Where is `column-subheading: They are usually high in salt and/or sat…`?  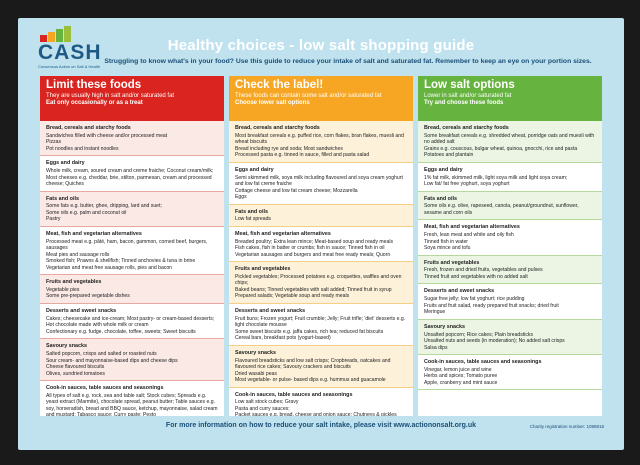 column-subheading: They are usually high in salt and/or sat… is located at coordinates (110, 96).